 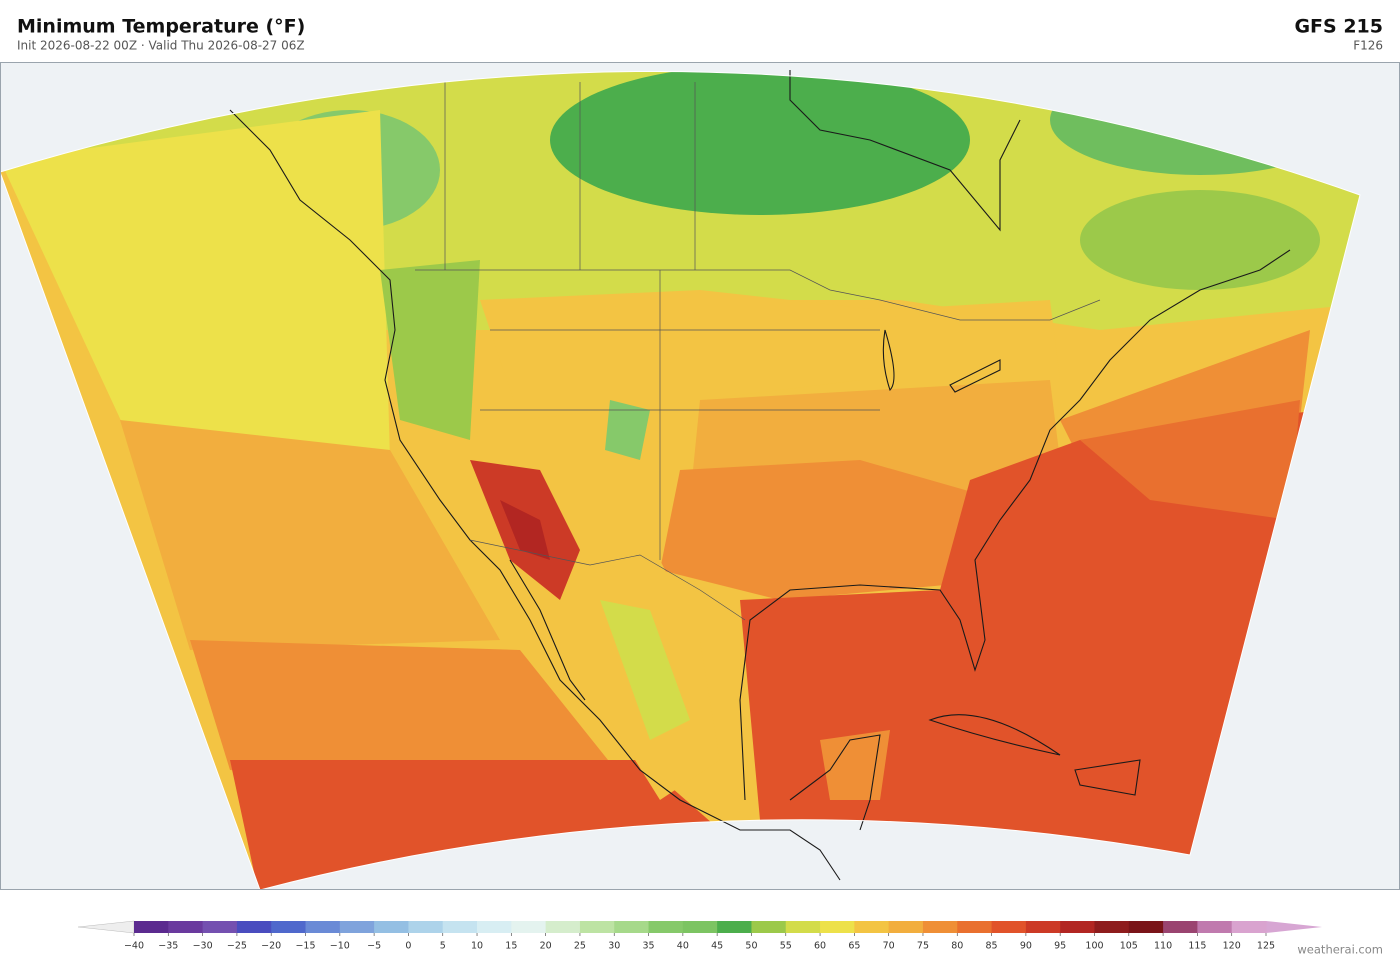 I want to click on colorbar-tick-label: 40, so click(x=683, y=946).